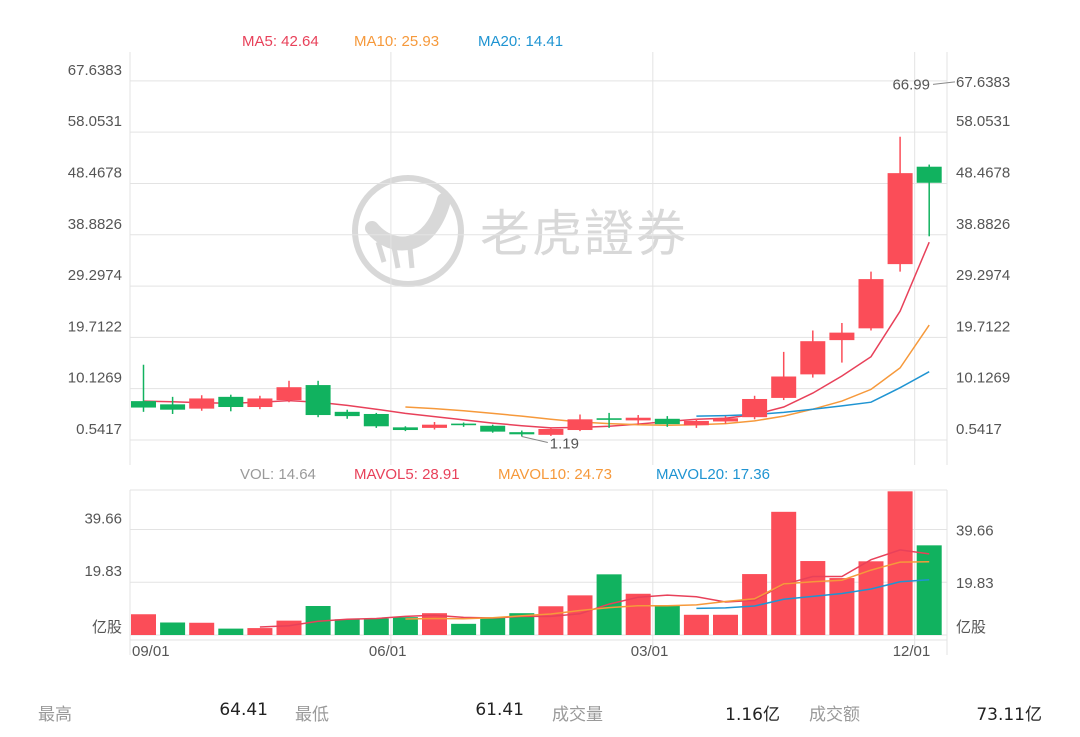 The width and height of the screenshot is (1080, 737). I want to click on price-ma20-line, so click(813, 394).